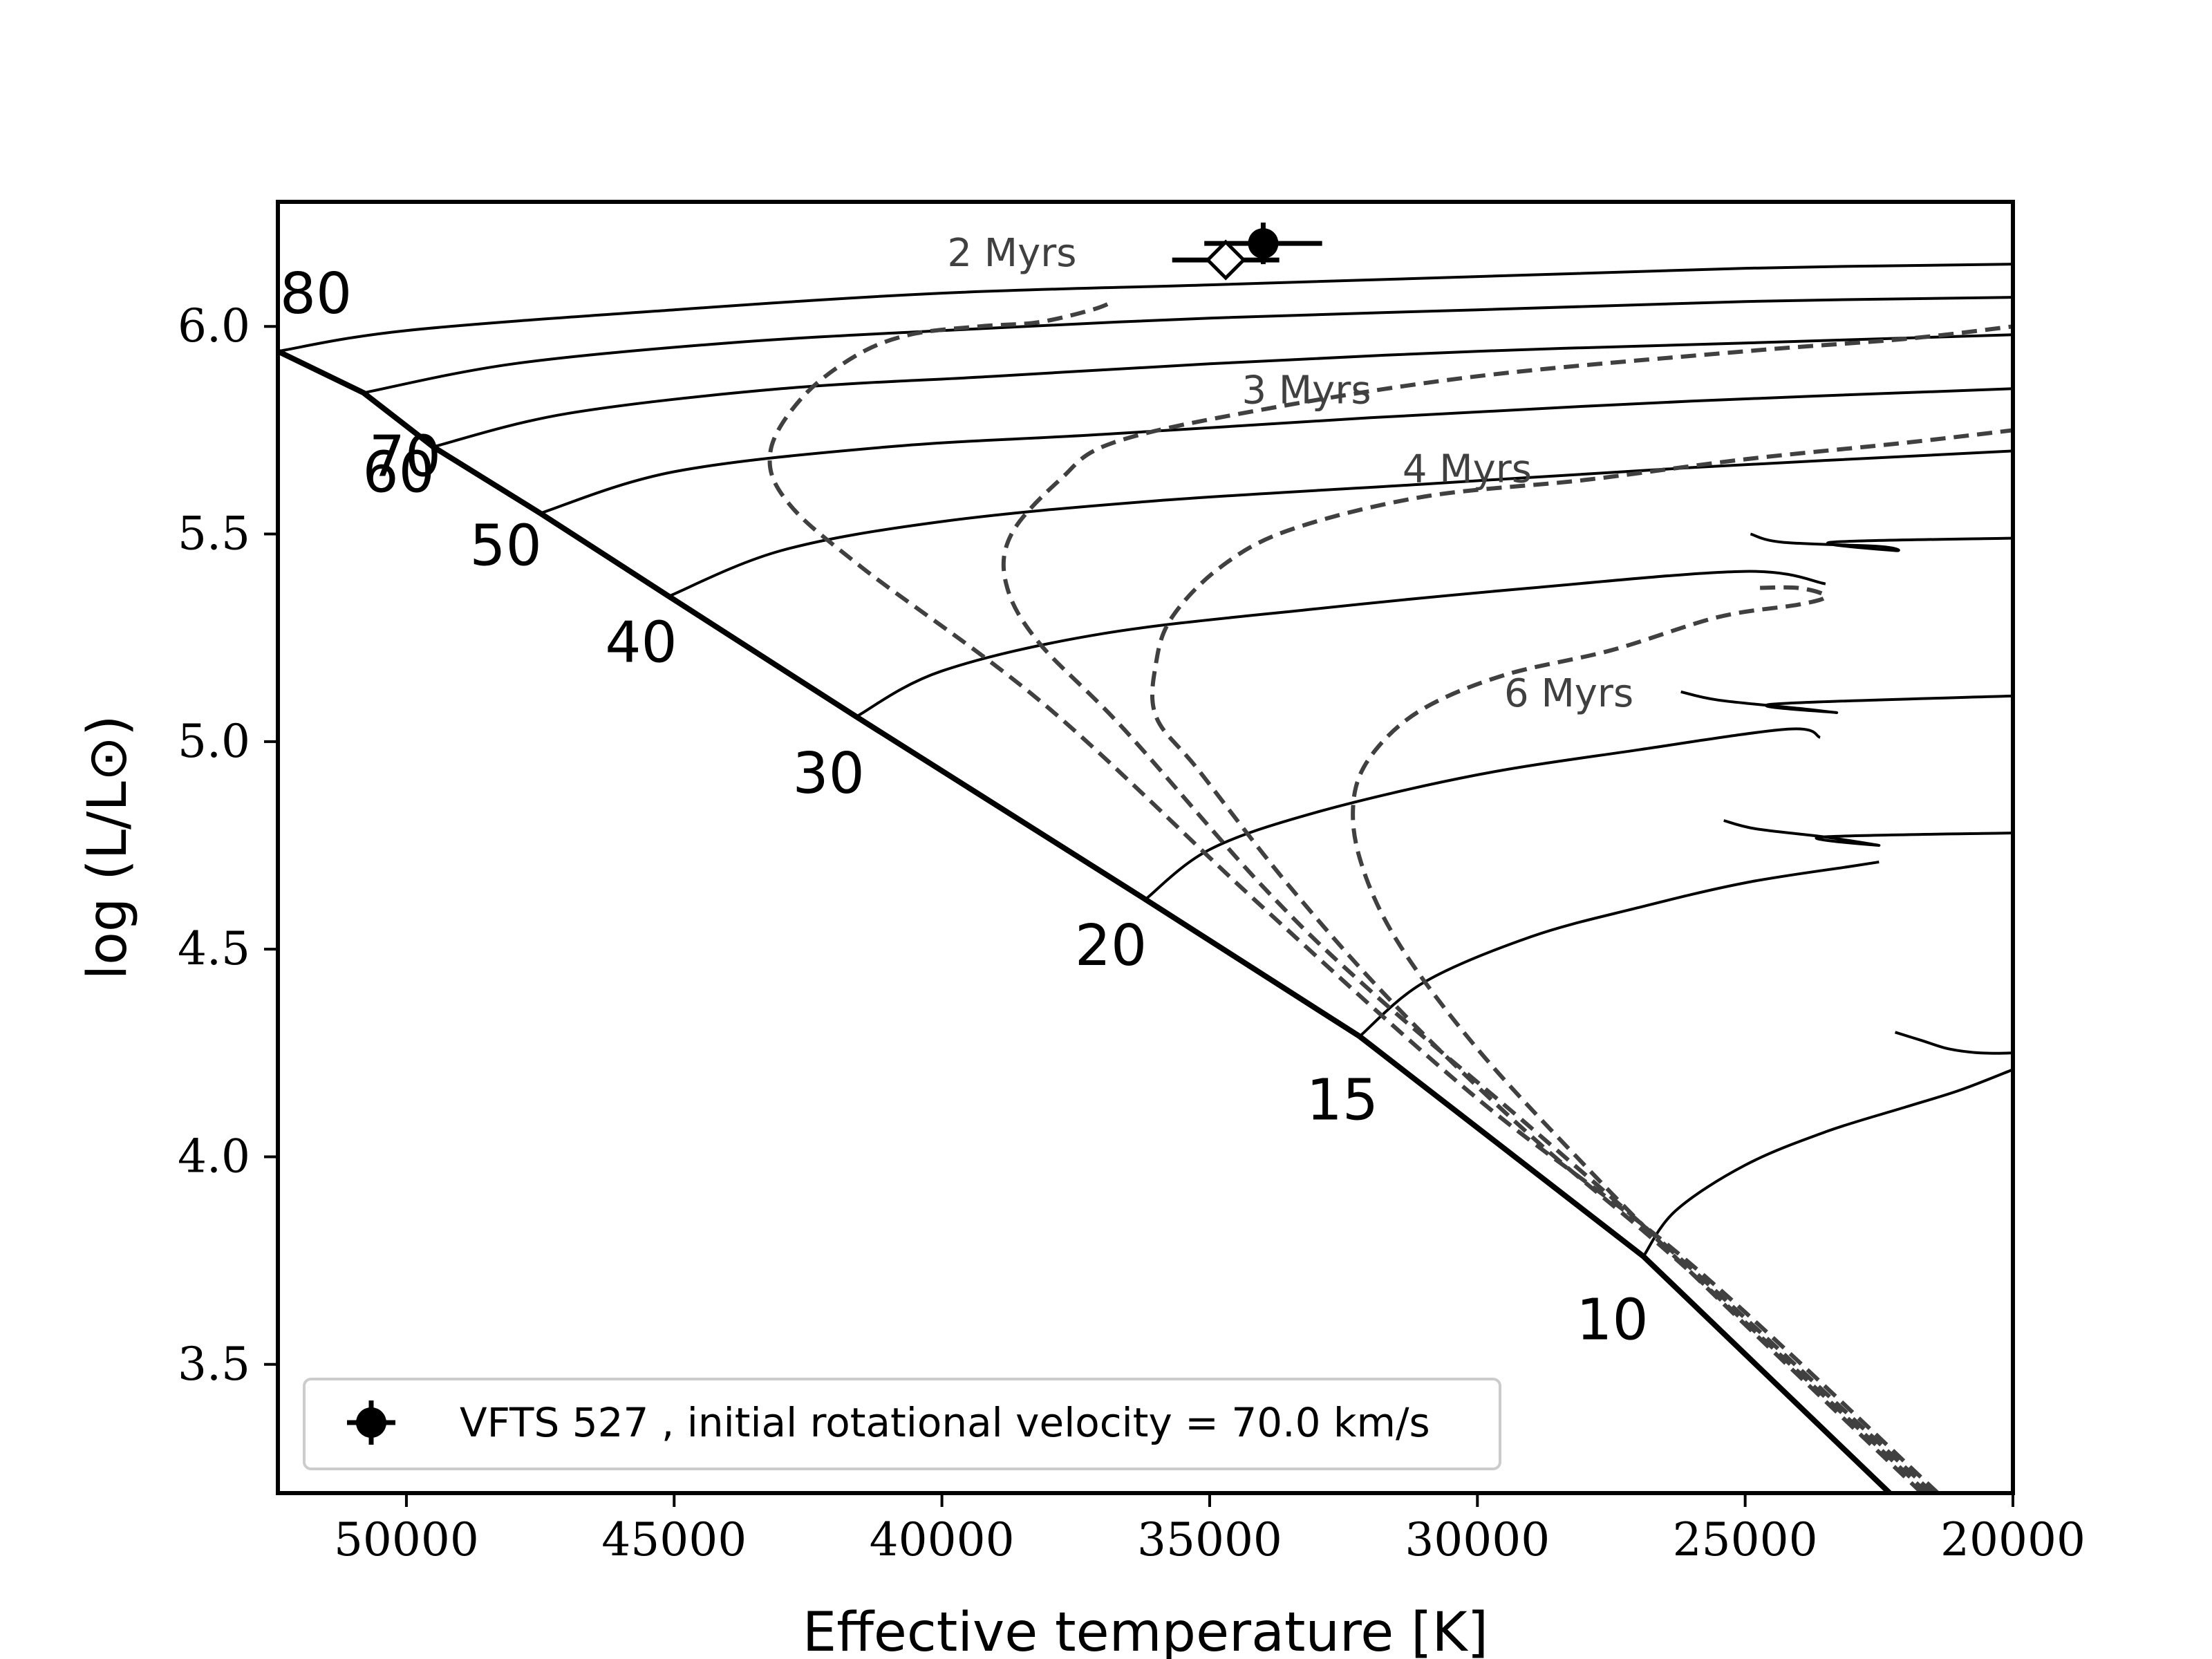 This screenshot has width=2212, height=1659. Describe the element at coordinates (398, 473) in the screenshot. I see `mass-label-60: 60` at that location.